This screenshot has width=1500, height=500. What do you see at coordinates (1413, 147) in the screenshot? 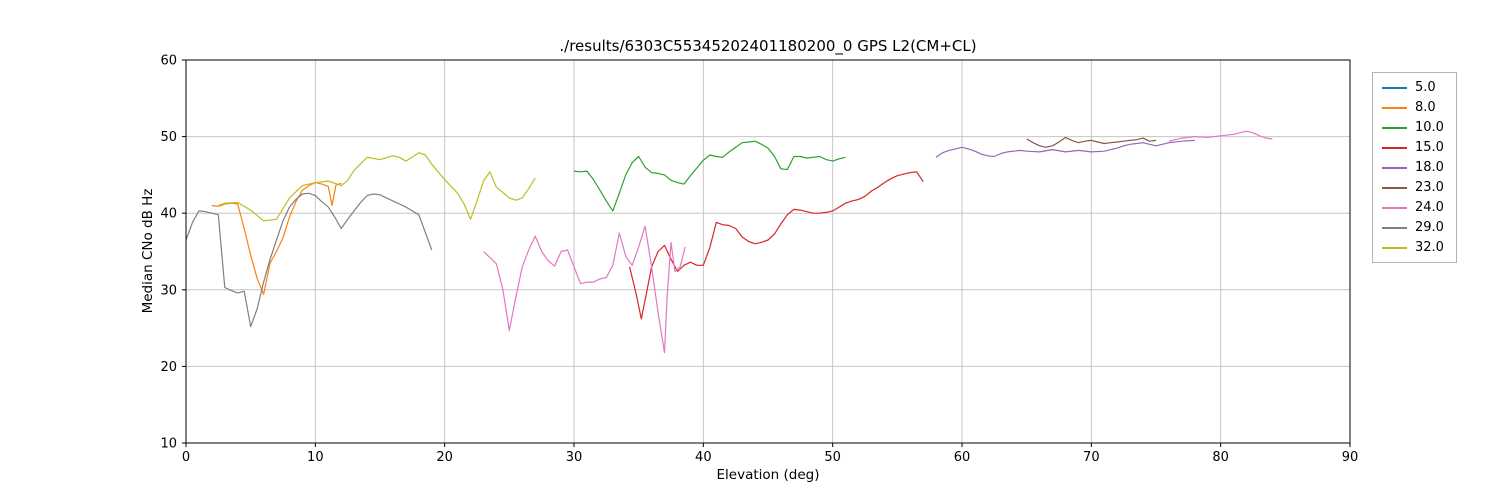
I see `legend-item: 15.0` at bounding box center [1413, 147].